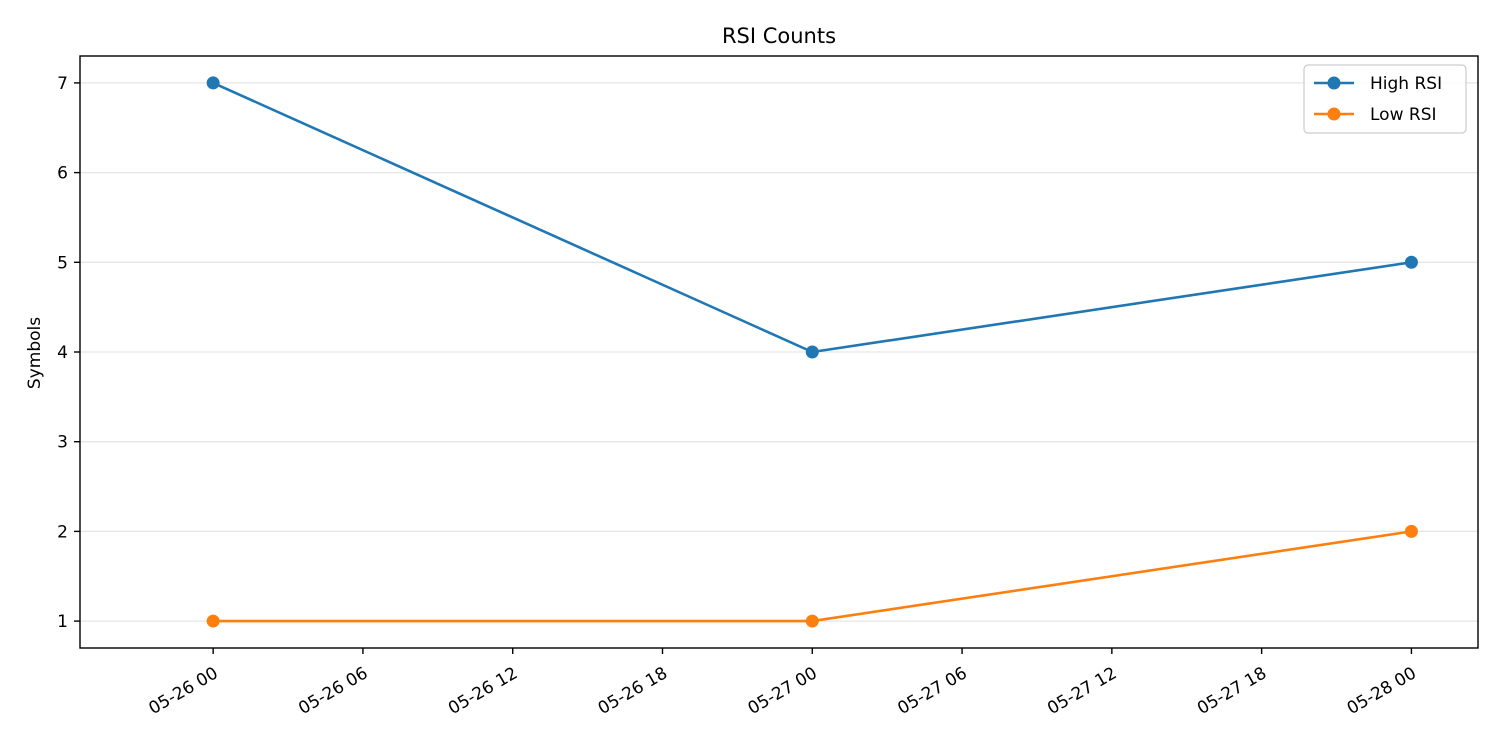 This screenshot has height=750, width=1500. What do you see at coordinates (35, 353) in the screenshot?
I see `y-axis-label: Symbols` at bounding box center [35, 353].